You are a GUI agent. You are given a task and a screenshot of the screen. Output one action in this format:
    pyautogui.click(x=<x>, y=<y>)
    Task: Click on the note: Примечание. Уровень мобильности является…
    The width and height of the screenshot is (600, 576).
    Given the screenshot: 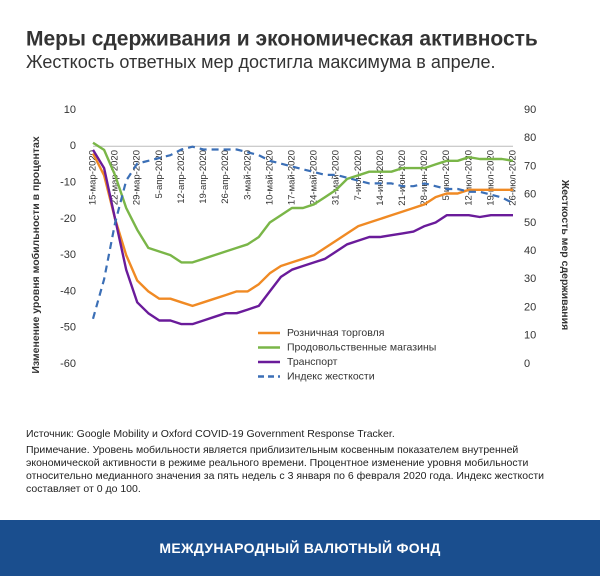 What is the action you would take?
    pyautogui.click(x=285, y=469)
    